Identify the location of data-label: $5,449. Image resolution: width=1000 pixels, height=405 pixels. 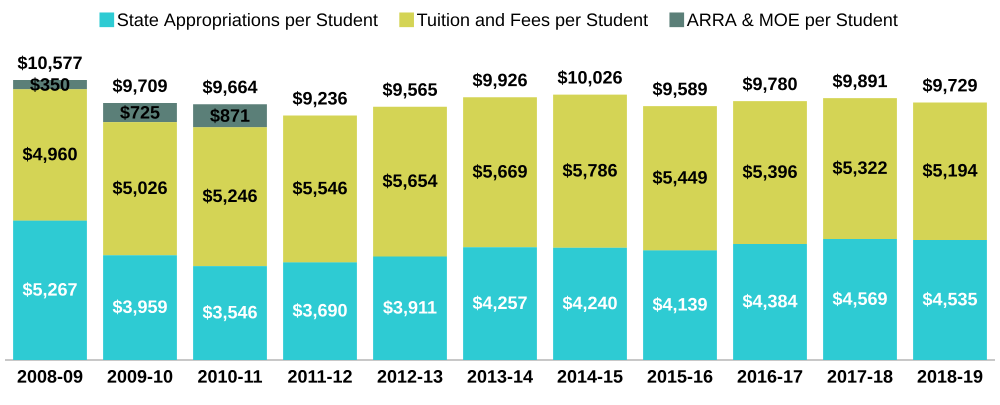
(679, 178).